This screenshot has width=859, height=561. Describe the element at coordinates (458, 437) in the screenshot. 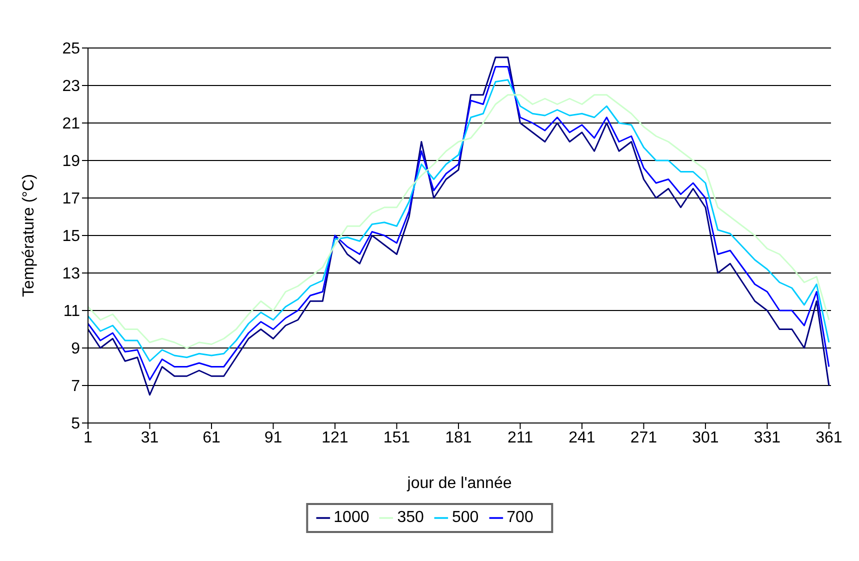

I see `x-tick-label: 181` at that location.